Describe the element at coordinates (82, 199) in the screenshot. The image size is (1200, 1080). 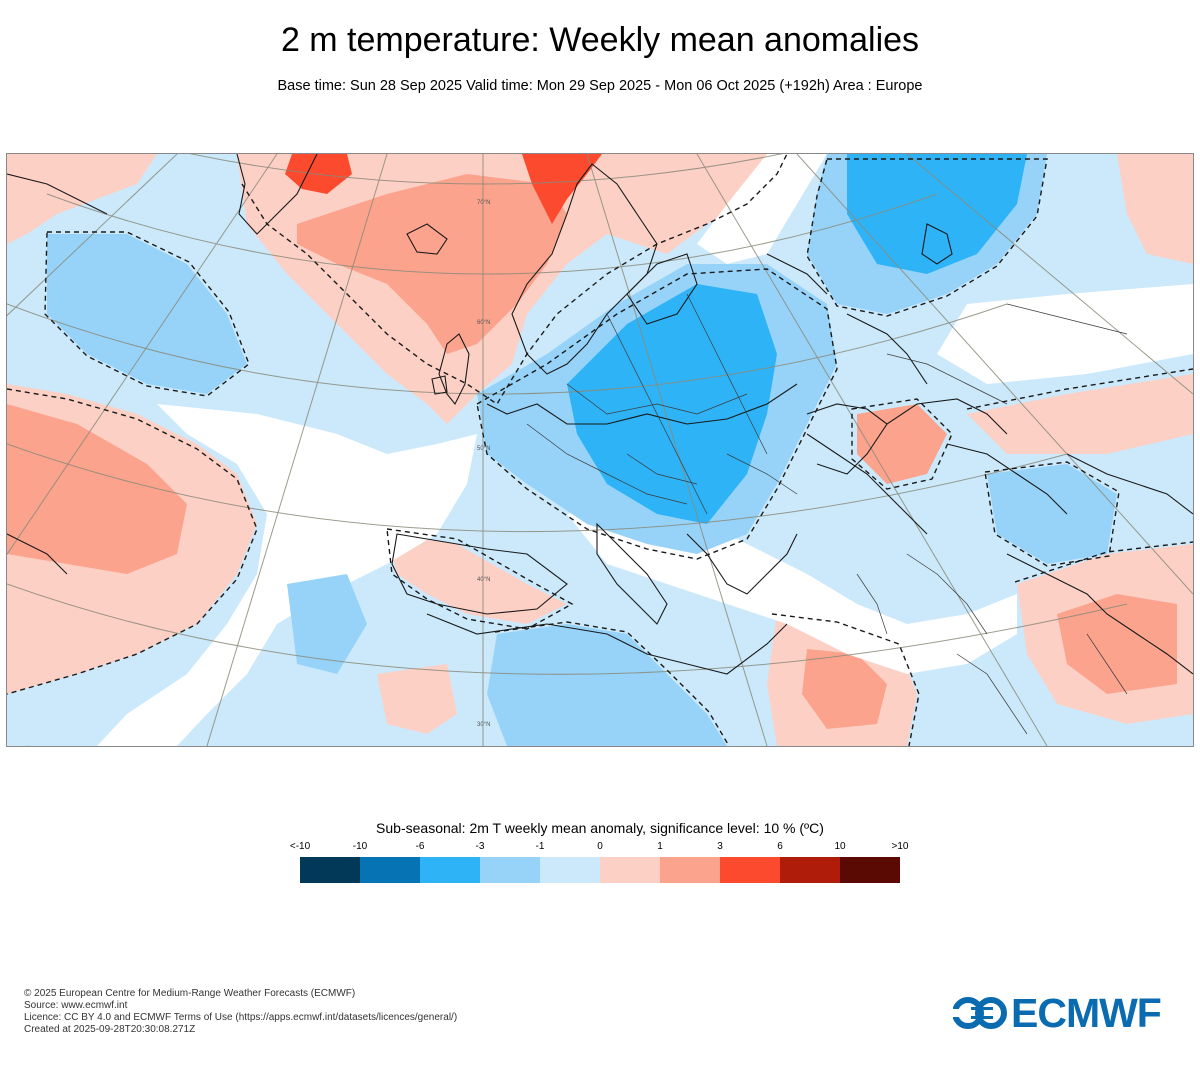
I see `warm-region-northwest` at that location.